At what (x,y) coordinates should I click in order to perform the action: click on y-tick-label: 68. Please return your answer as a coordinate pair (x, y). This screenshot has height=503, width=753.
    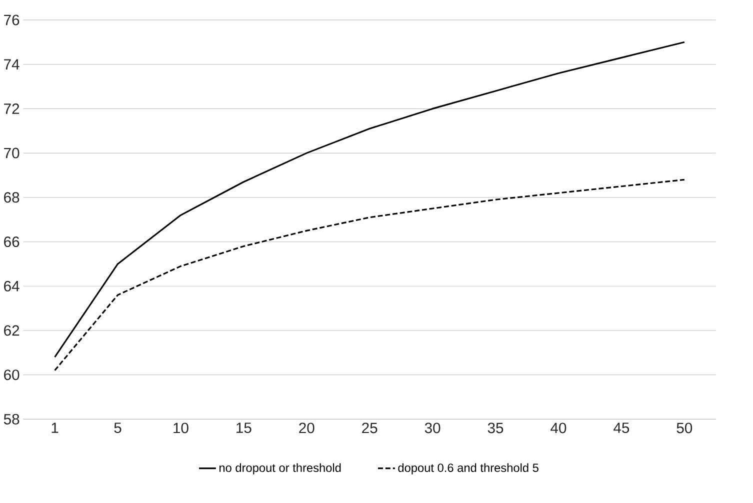
    Looking at the image, I should click on (12, 197).